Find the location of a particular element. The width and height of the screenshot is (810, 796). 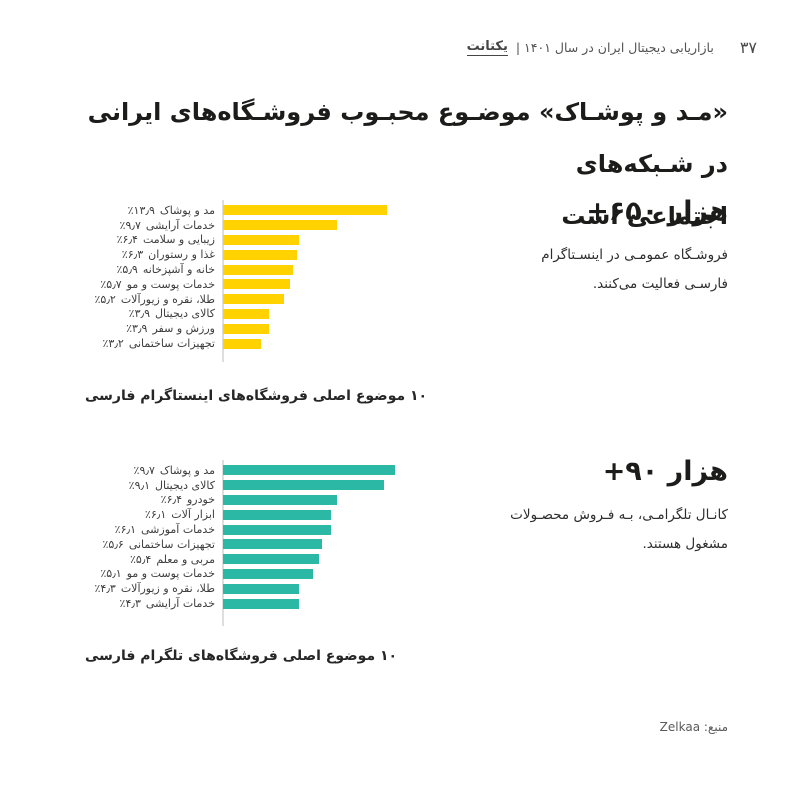

bar-label-cell: ٪۵٫۴ مربی و معلم is located at coordinates (150, 559).